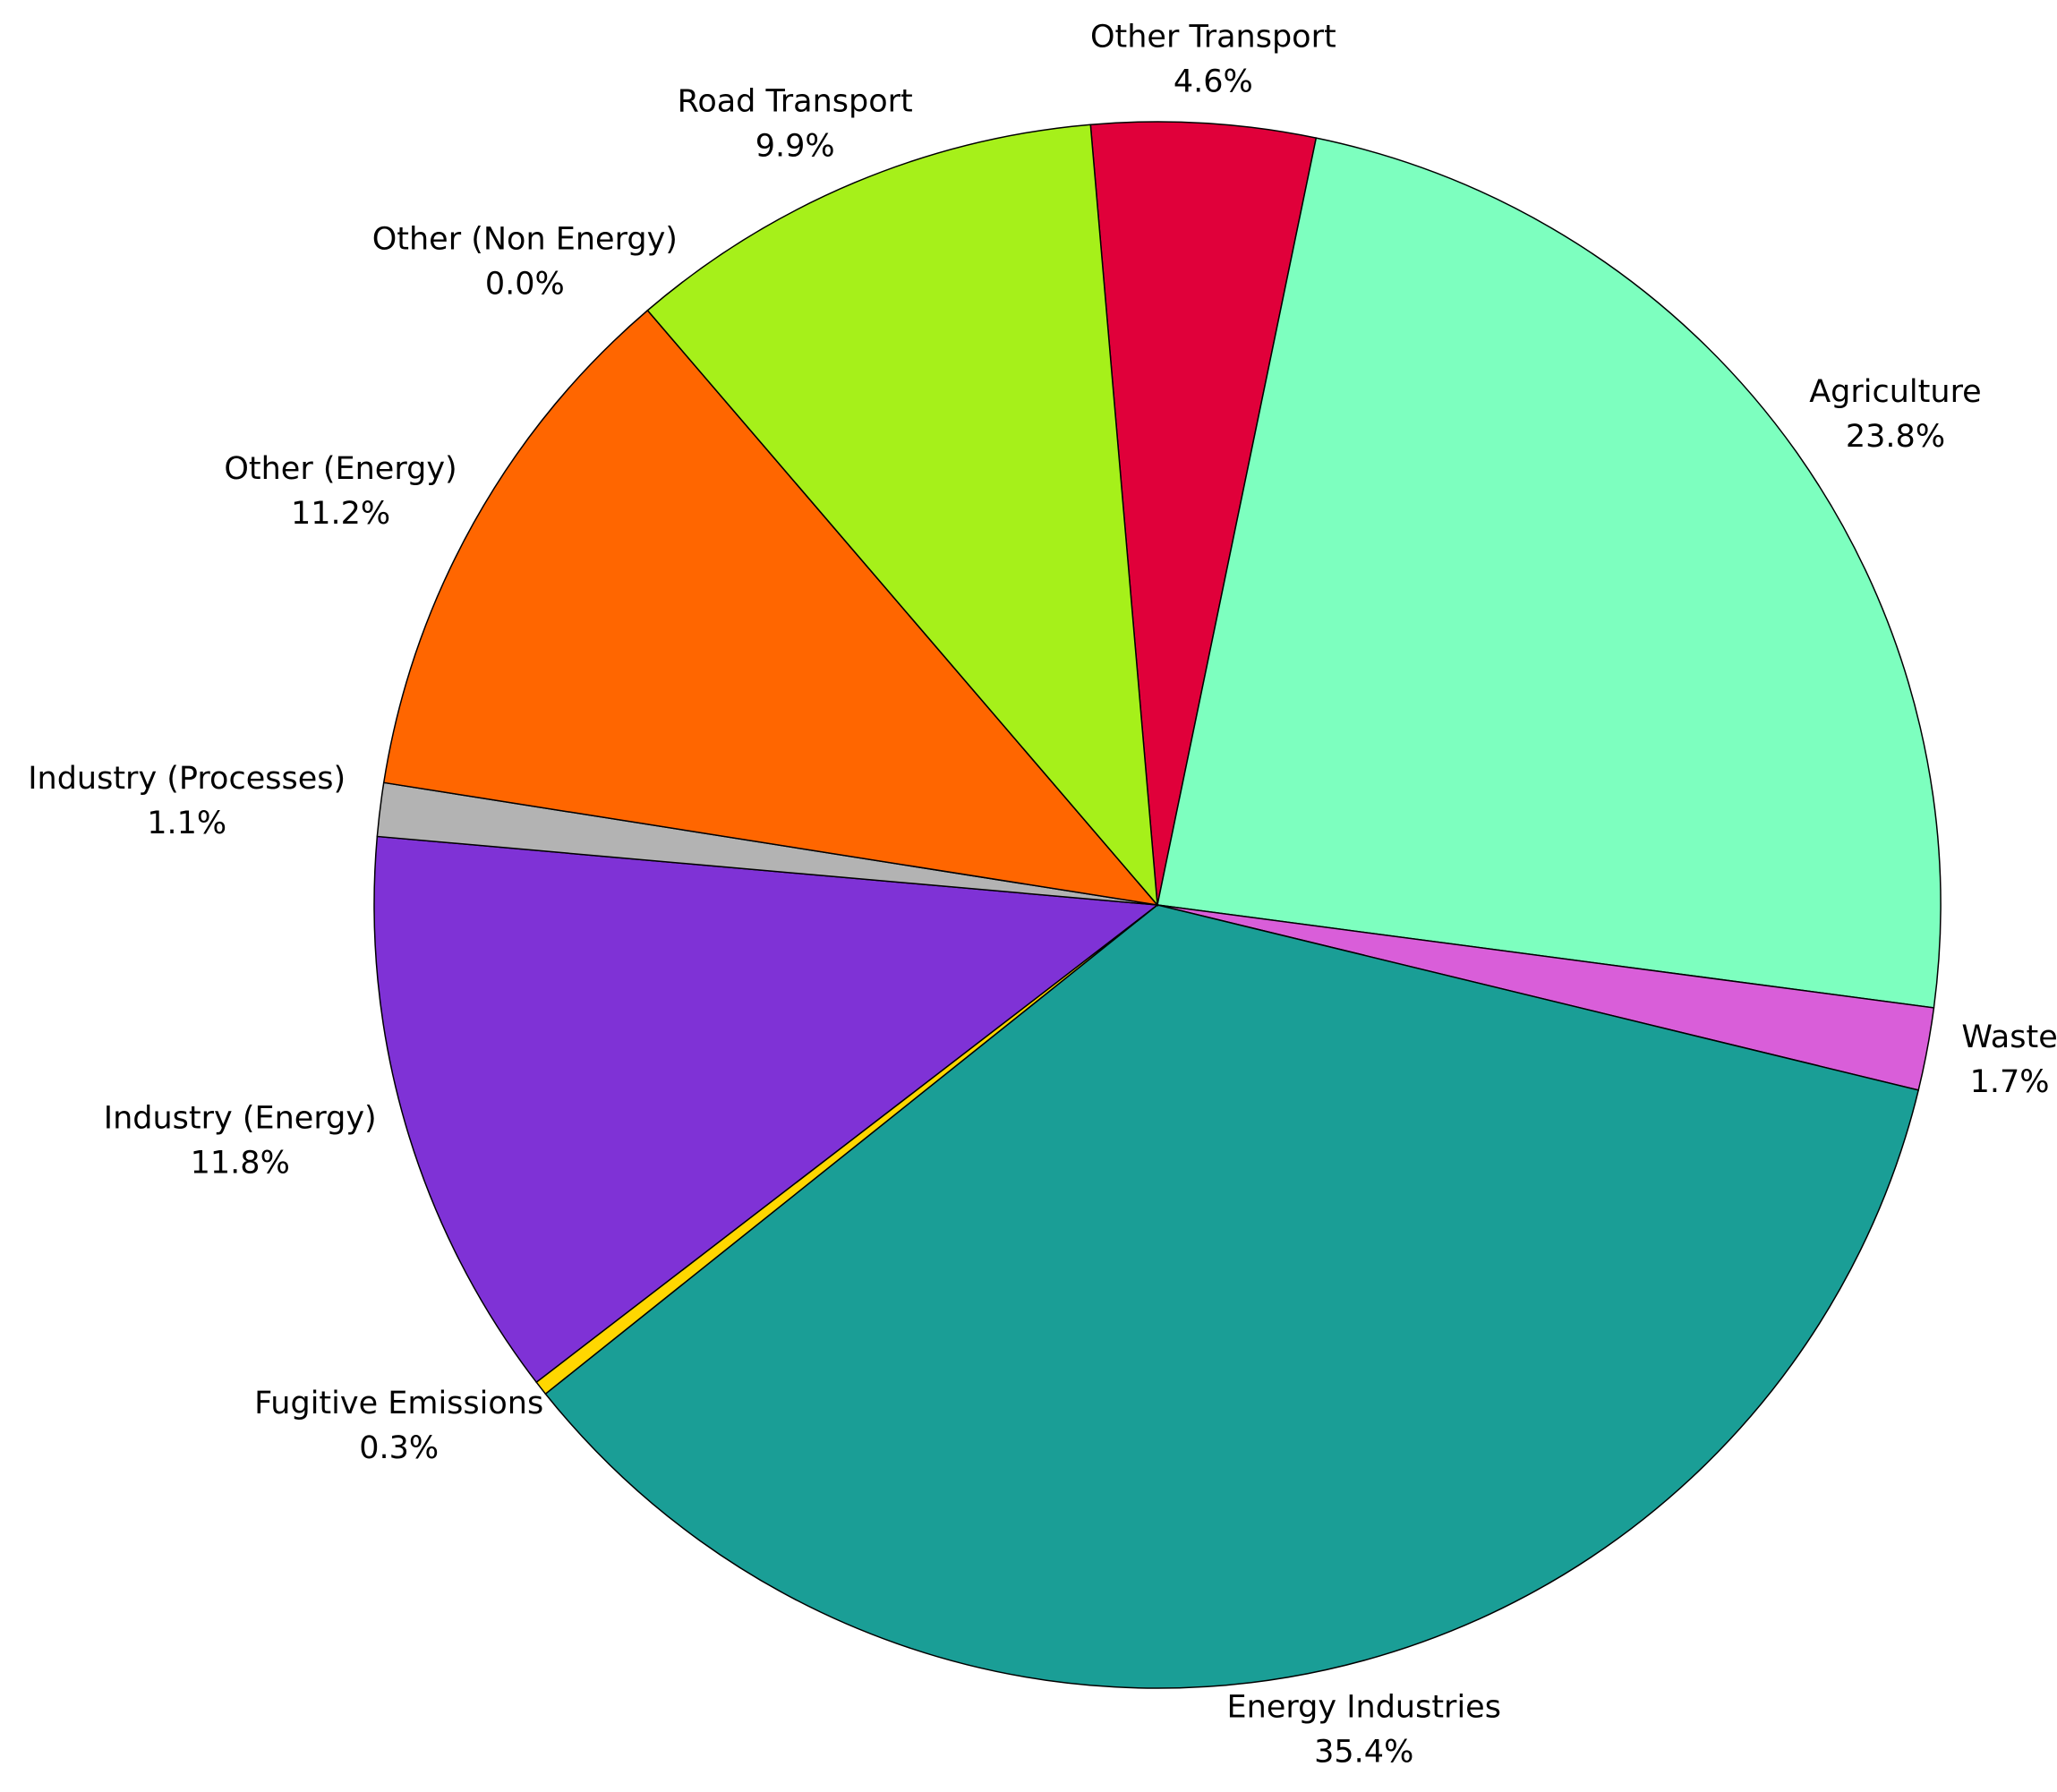 This screenshot has width=2057, height=1792. Describe the element at coordinates (340, 514) in the screenshot. I see `slice-label-value: 11.2%` at that location.